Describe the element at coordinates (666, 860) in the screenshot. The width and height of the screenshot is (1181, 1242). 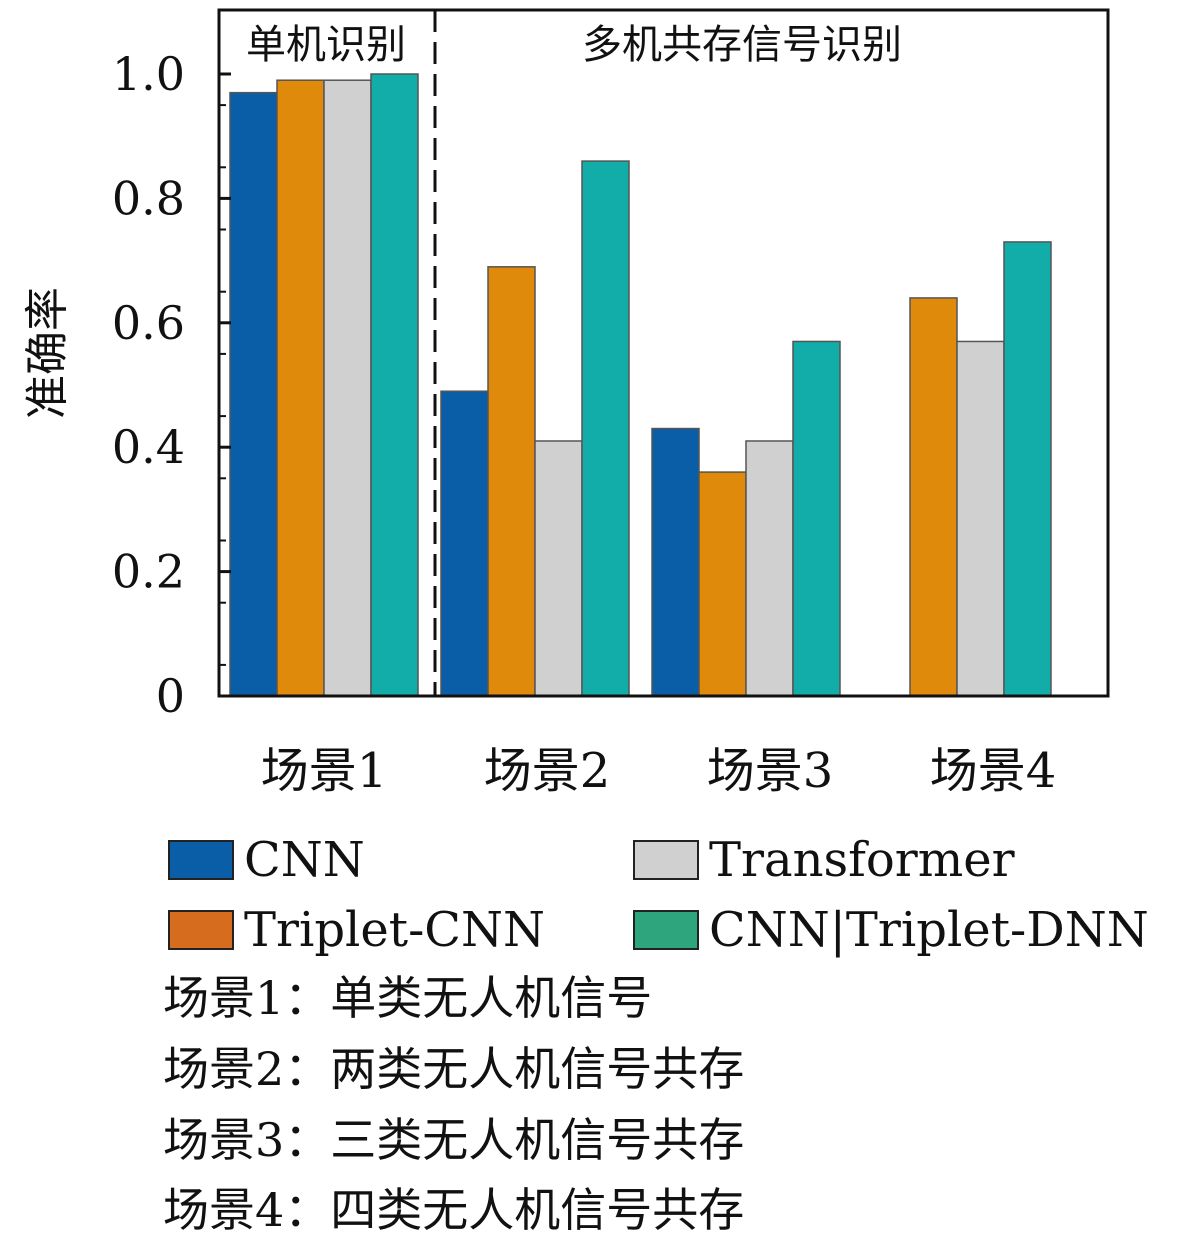
I see `legend-swatch-transformer` at that location.